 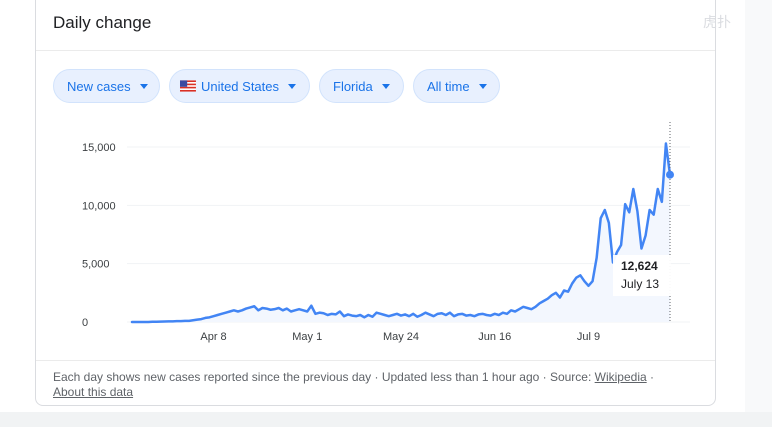 I want to click on page-right-band, so click(x=758, y=206).